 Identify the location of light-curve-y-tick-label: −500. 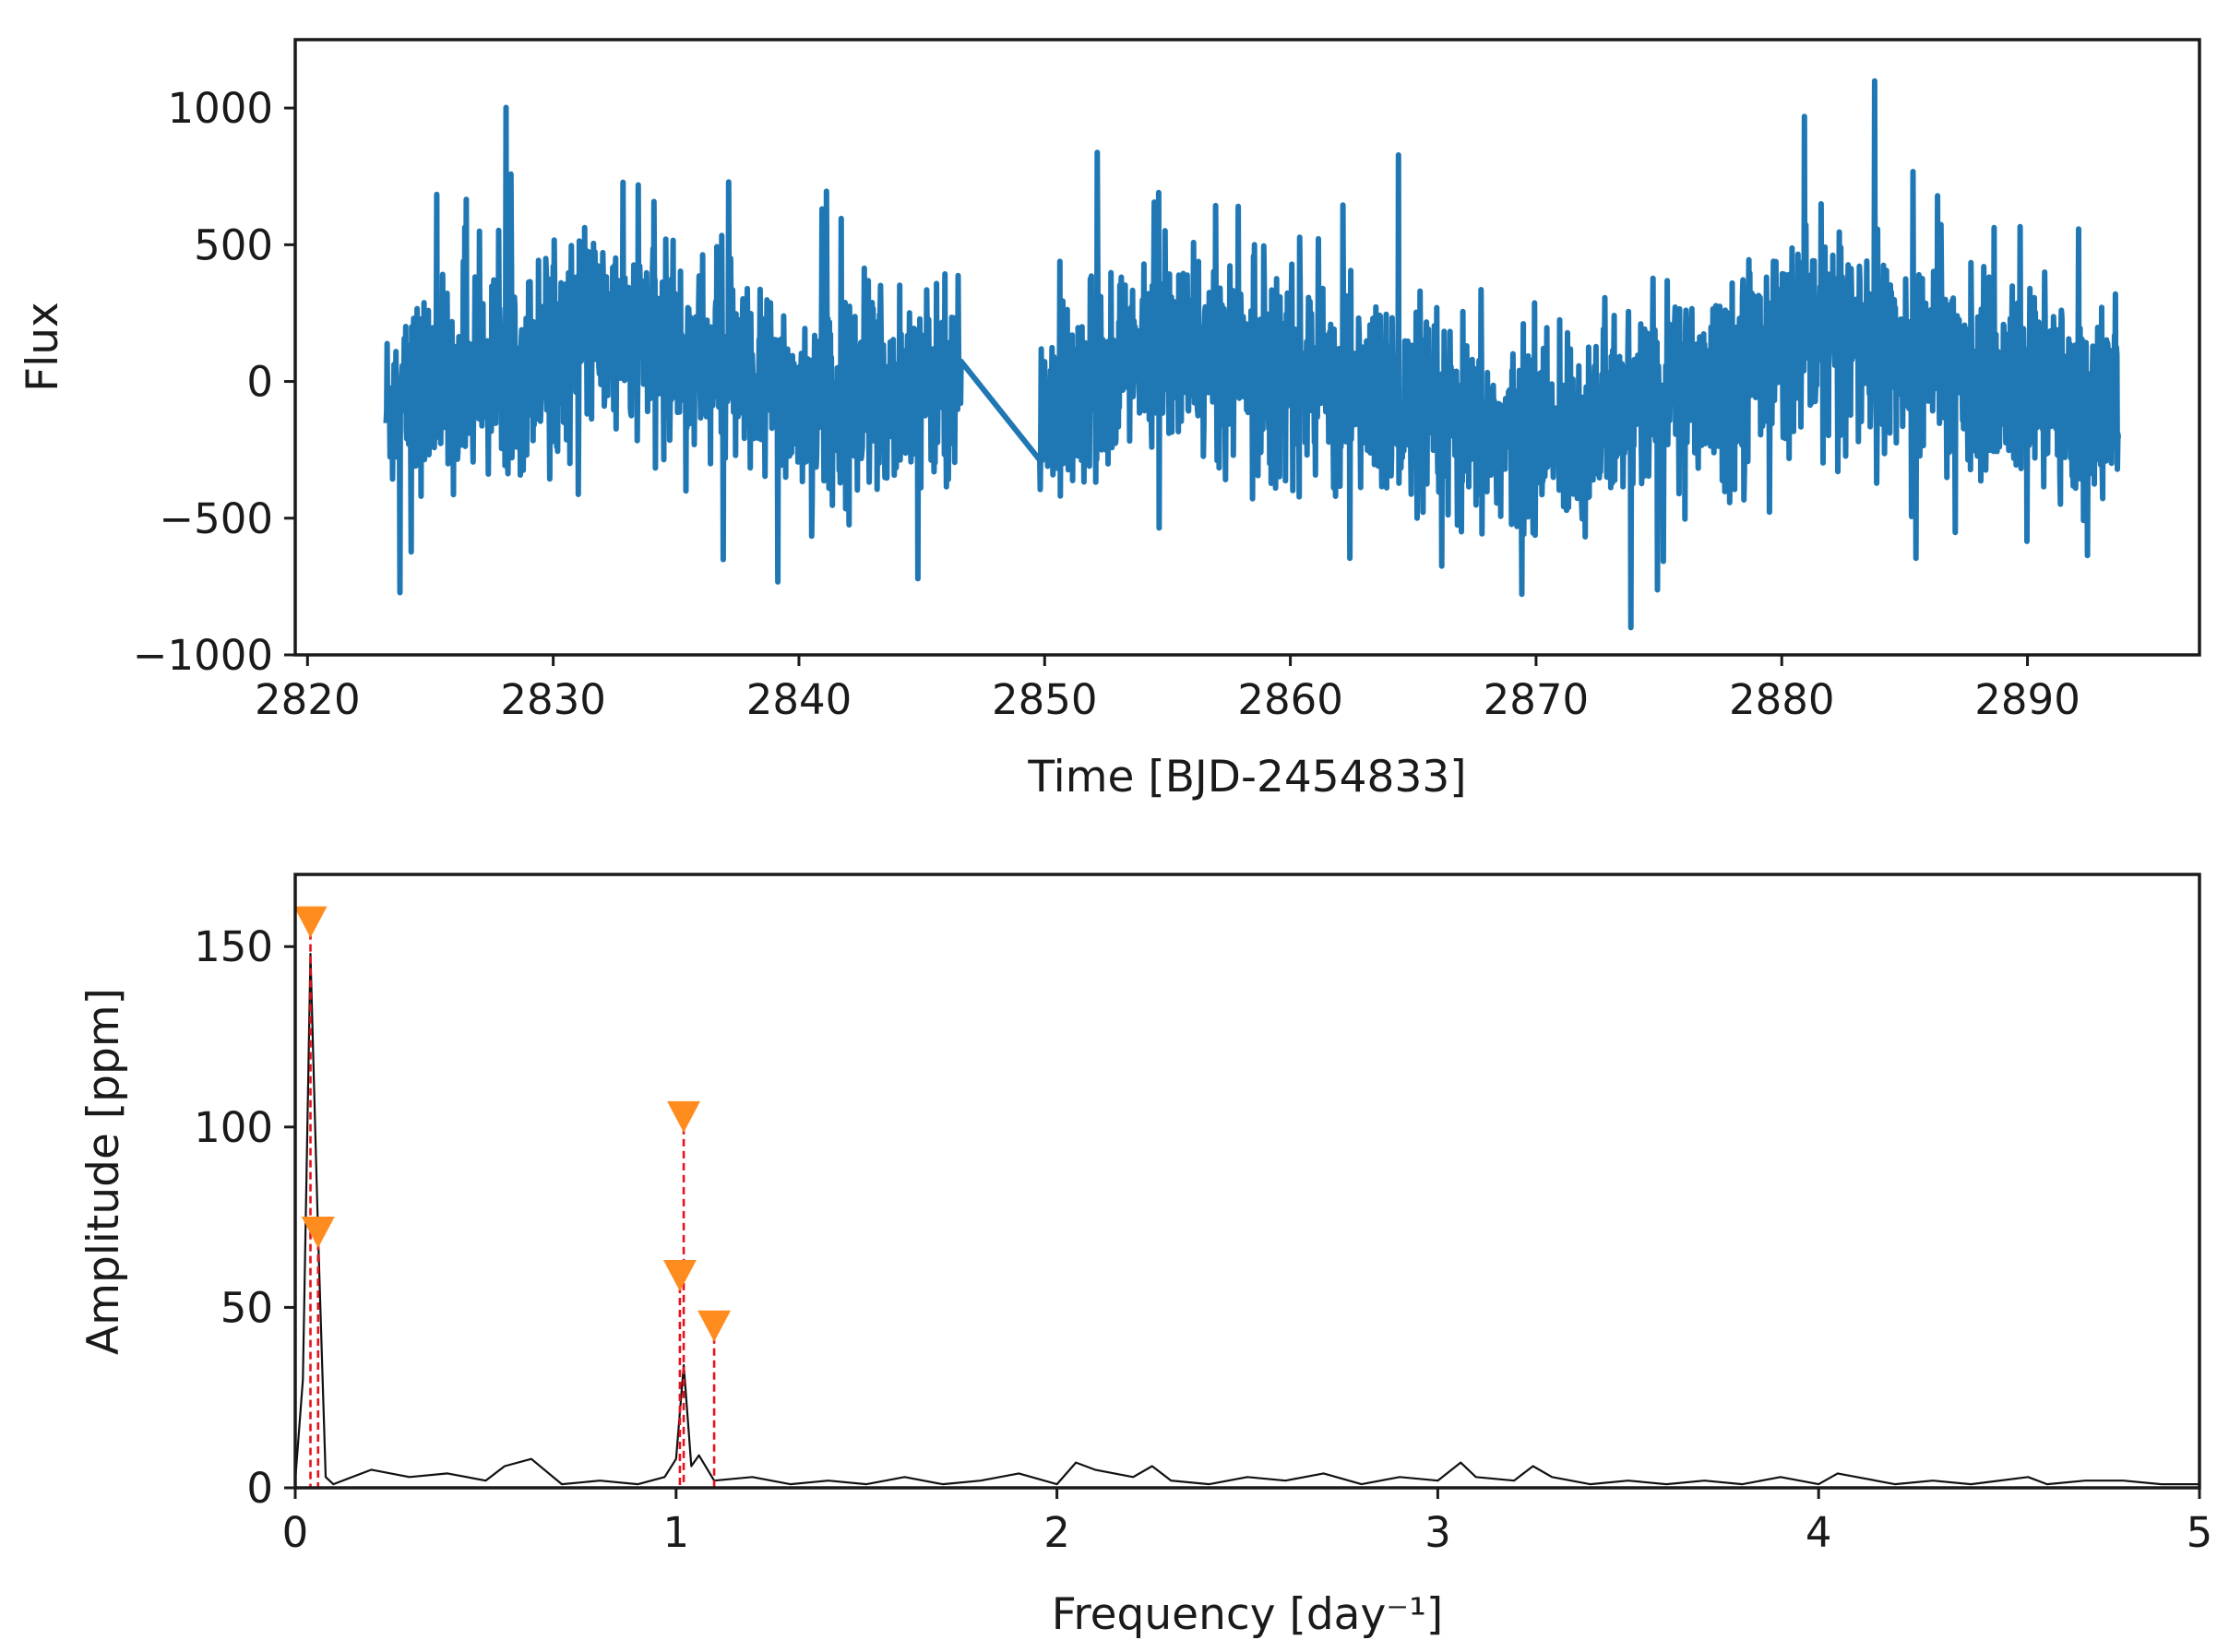
(216, 518).